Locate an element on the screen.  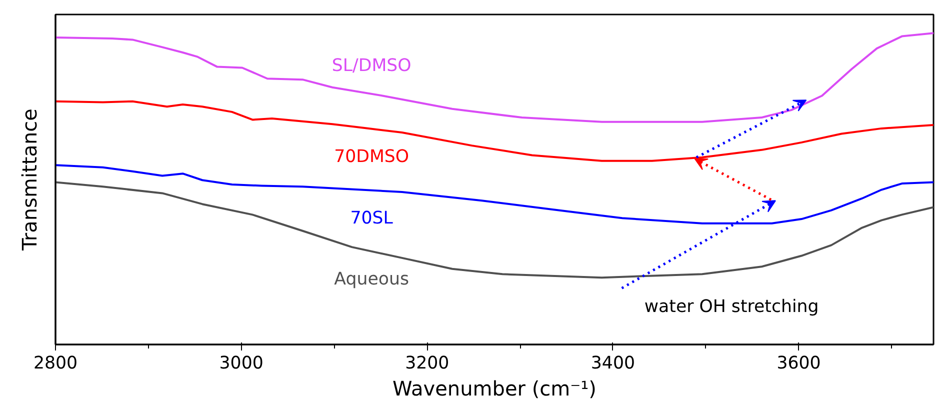
annotation: water OH stretching is located at coordinates (731, 307).